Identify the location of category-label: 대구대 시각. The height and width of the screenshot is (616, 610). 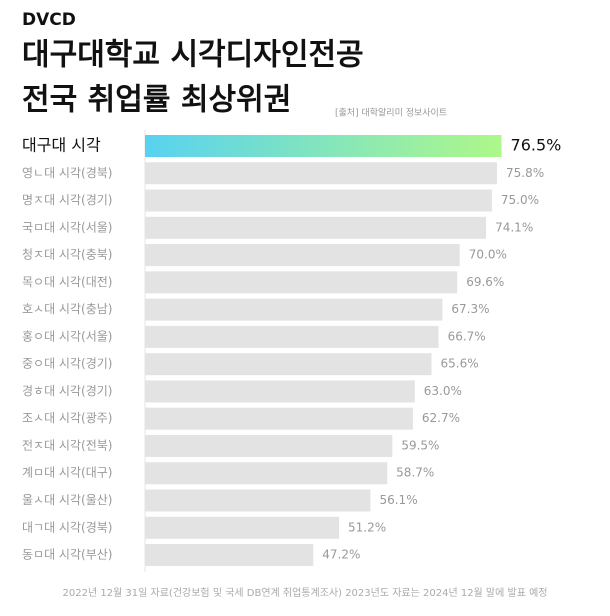
(61, 145).